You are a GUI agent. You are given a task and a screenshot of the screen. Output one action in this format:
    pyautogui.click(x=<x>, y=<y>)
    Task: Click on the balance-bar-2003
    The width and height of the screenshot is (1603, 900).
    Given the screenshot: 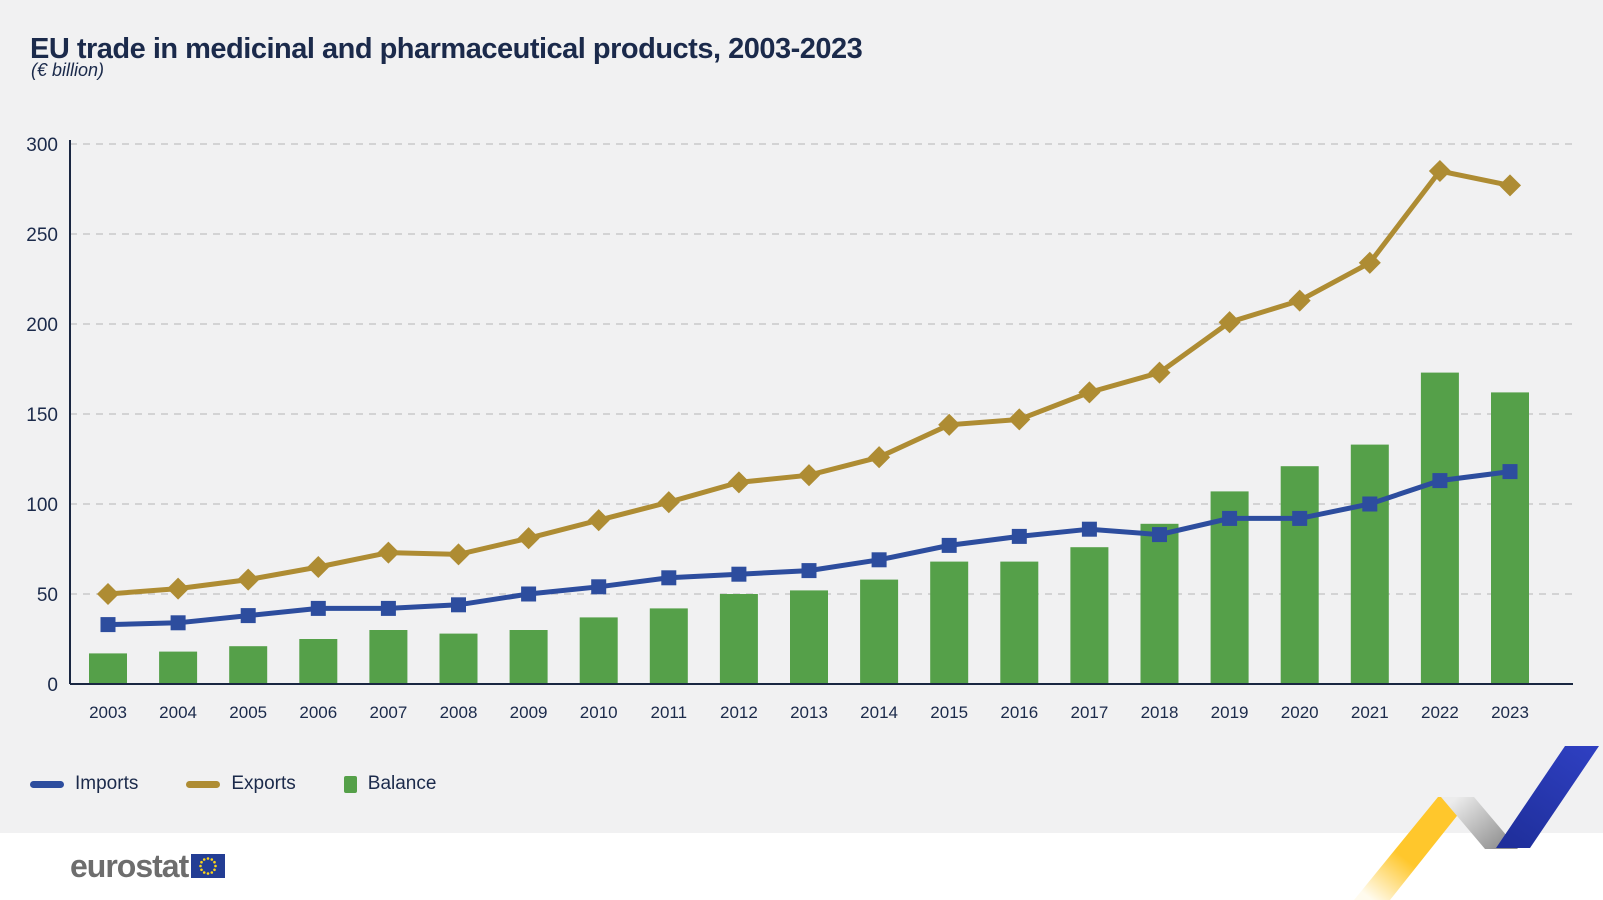 What is the action you would take?
    pyautogui.click(x=108, y=668)
    